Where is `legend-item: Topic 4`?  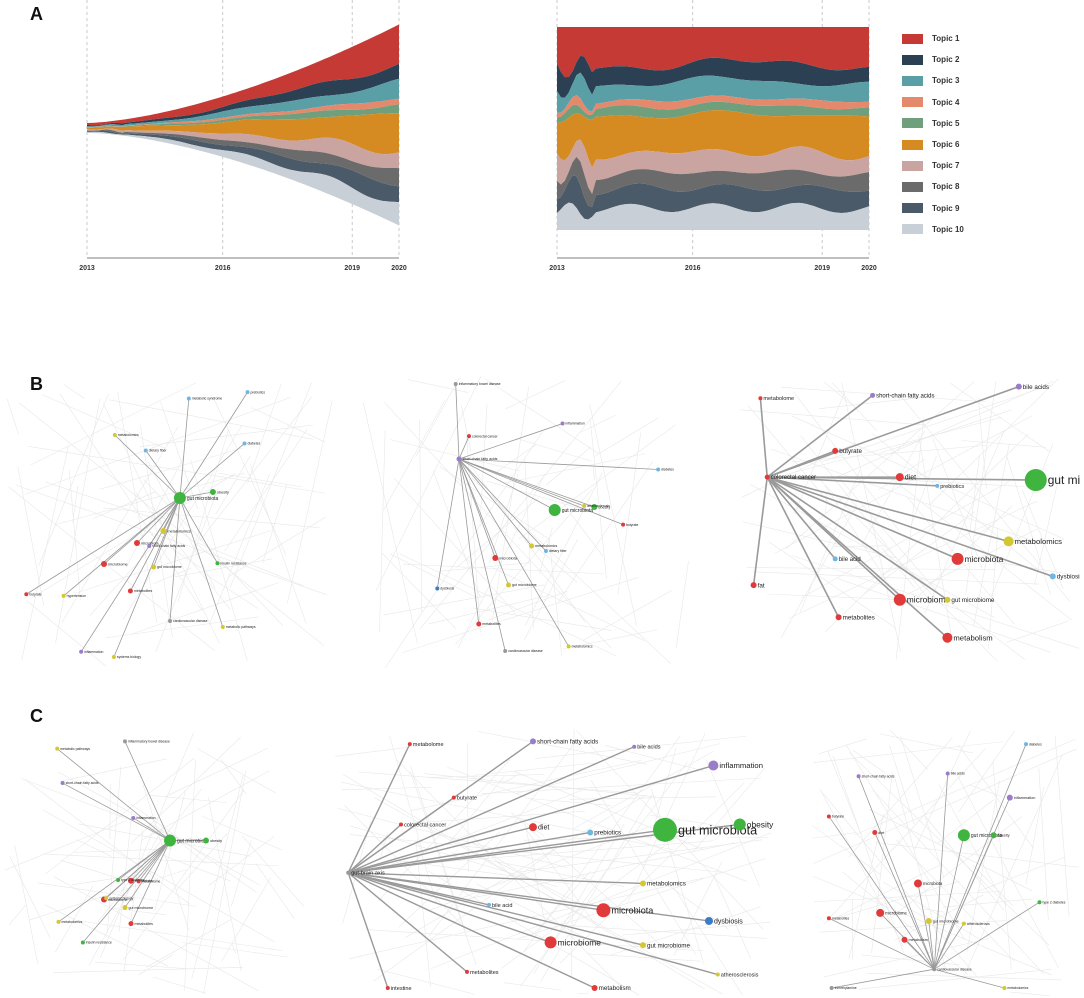 legend-item: Topic 4 is located at coordinates (962, 102).